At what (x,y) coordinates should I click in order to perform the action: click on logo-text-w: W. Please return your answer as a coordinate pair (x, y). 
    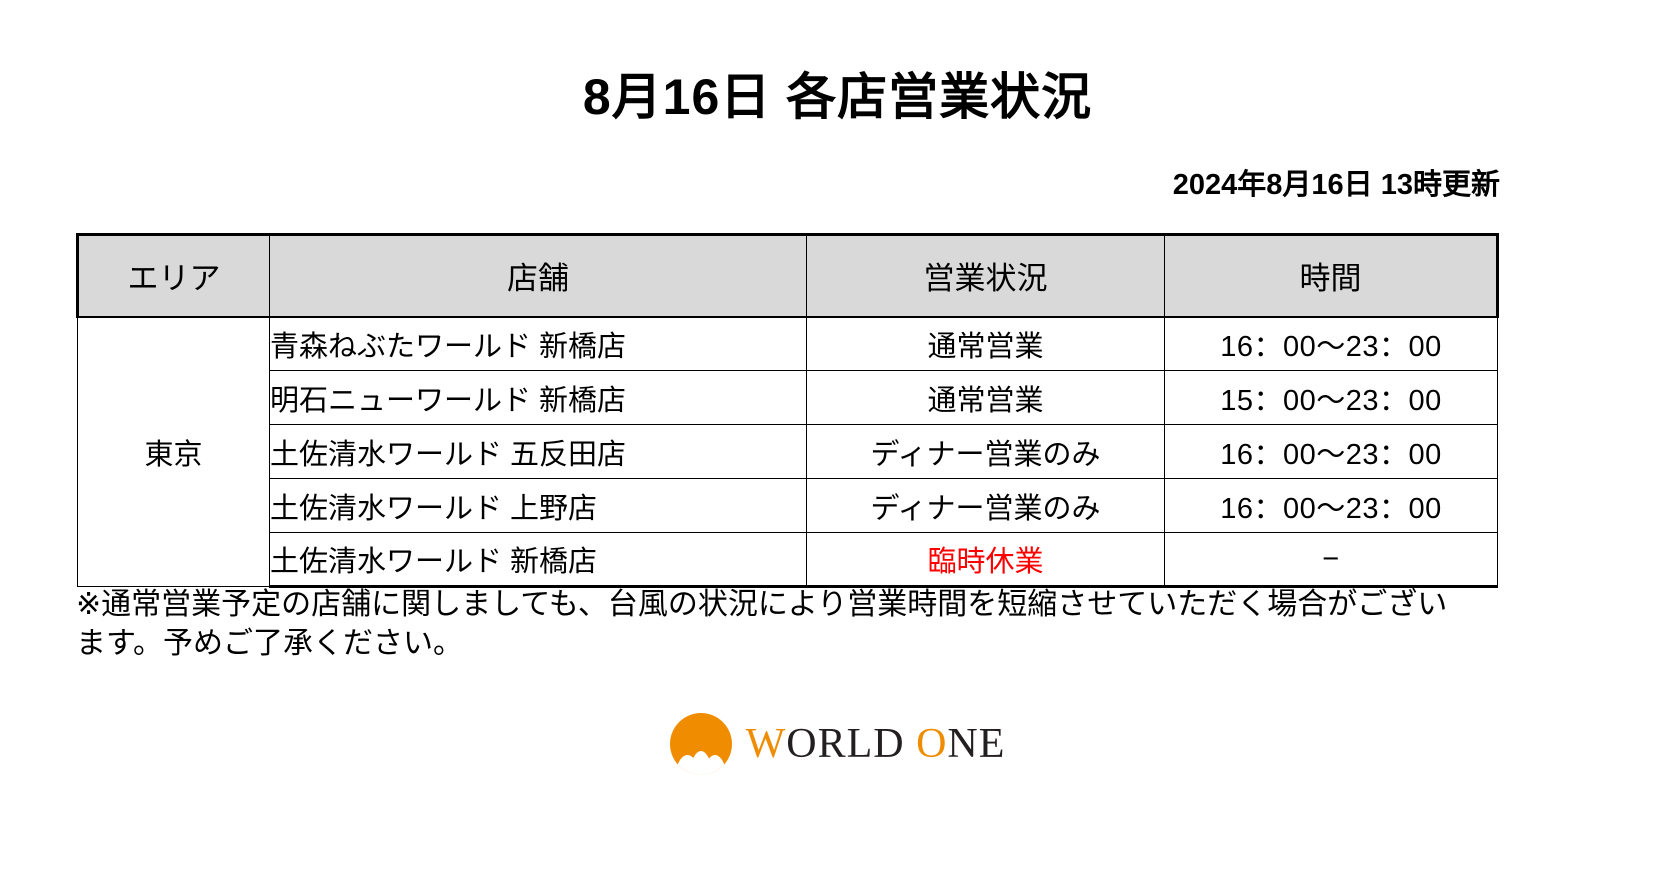
    Looking at the image, I should click on (766, 744).